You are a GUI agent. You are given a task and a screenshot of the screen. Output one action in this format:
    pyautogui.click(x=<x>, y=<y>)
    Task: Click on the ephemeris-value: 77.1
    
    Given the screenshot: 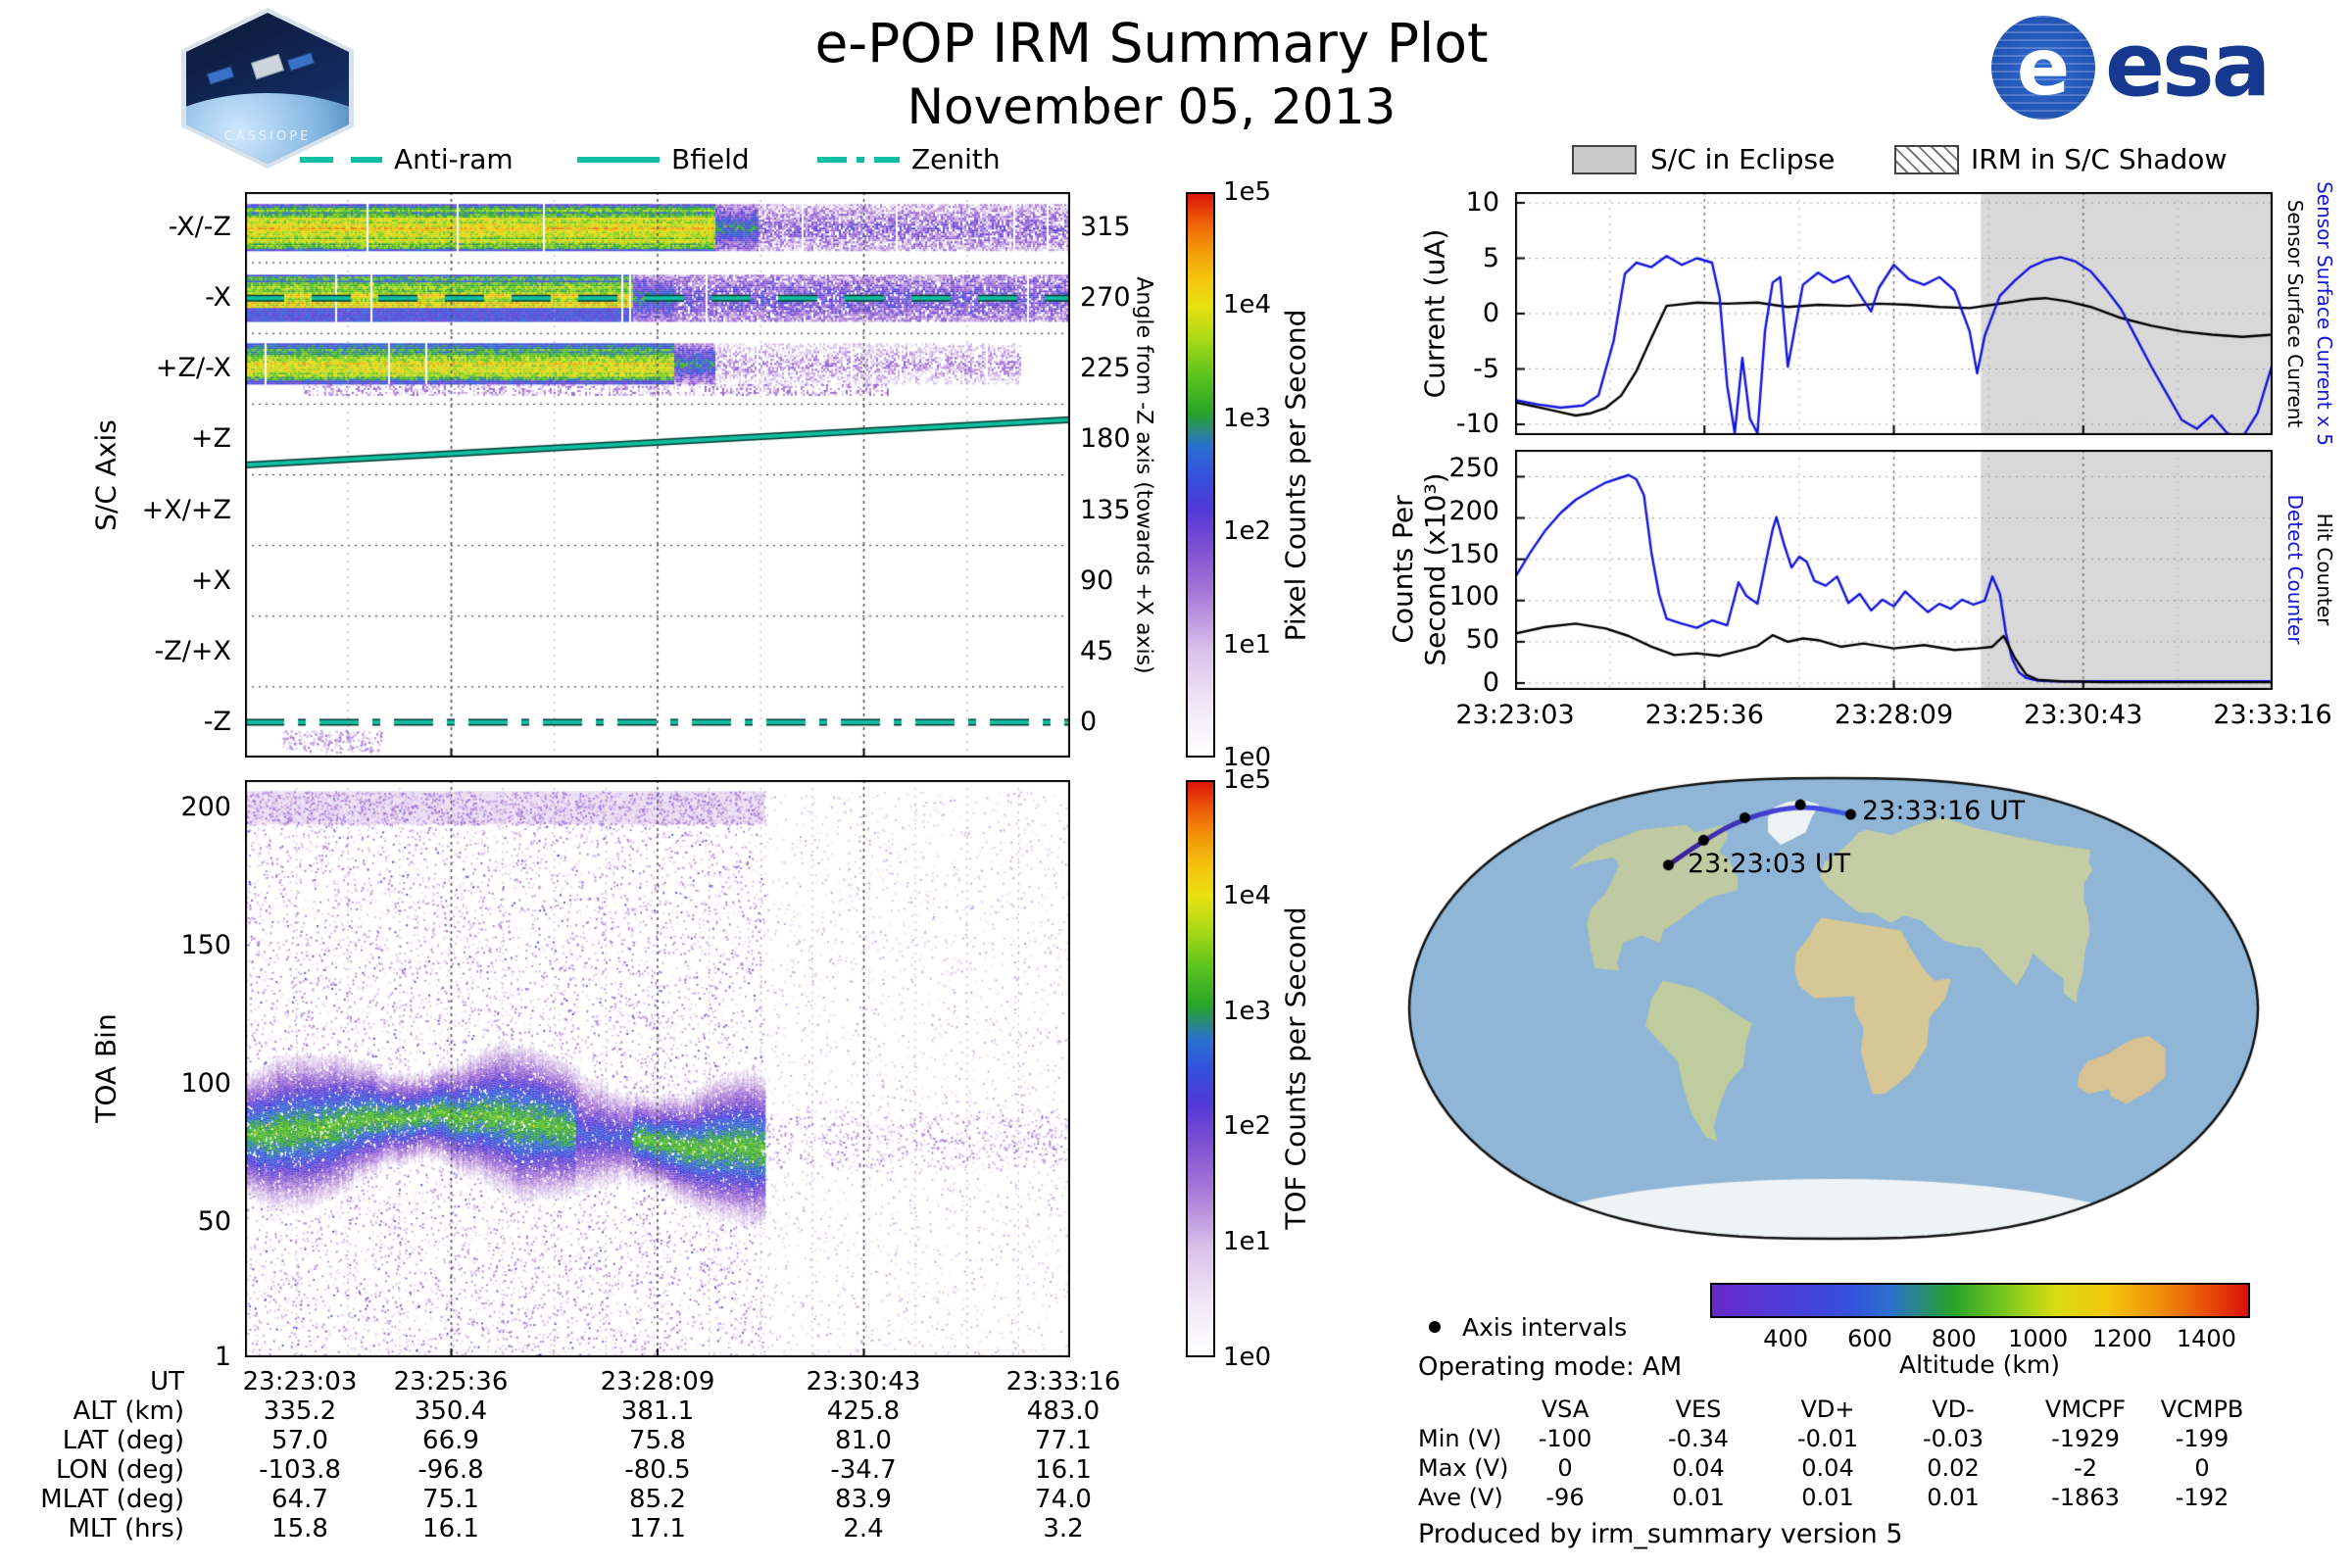 What is the action you would take?
    pyautogui.click(x=1063, y=1440)
    